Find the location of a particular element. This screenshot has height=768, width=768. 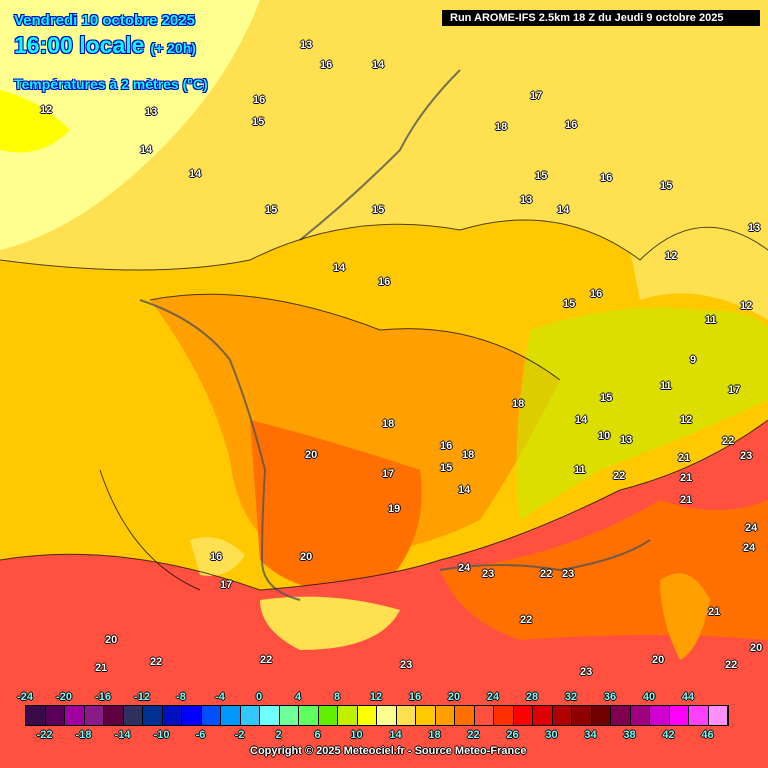

contour-label: 9 is located at coordinates (693, 360).